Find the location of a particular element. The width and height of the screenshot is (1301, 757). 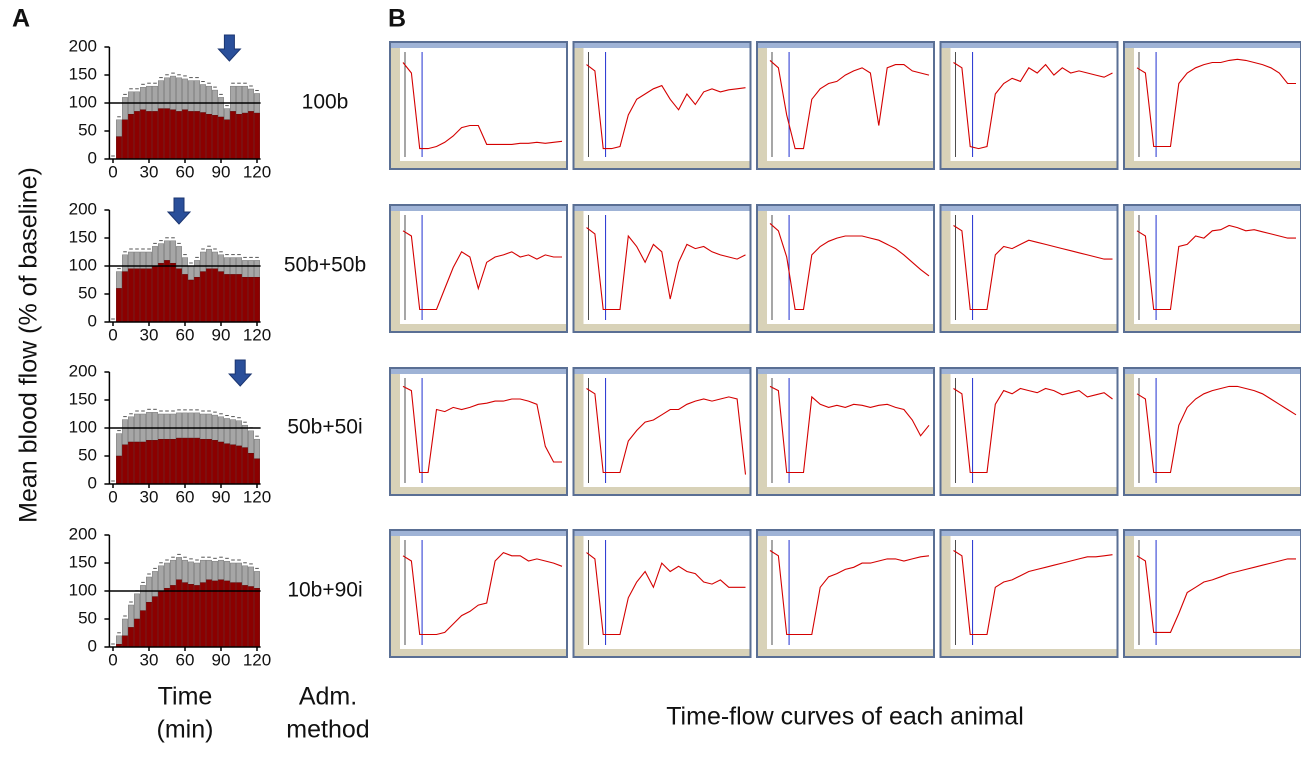

x-tick-label: 90 is located at coordinates (221, 171).